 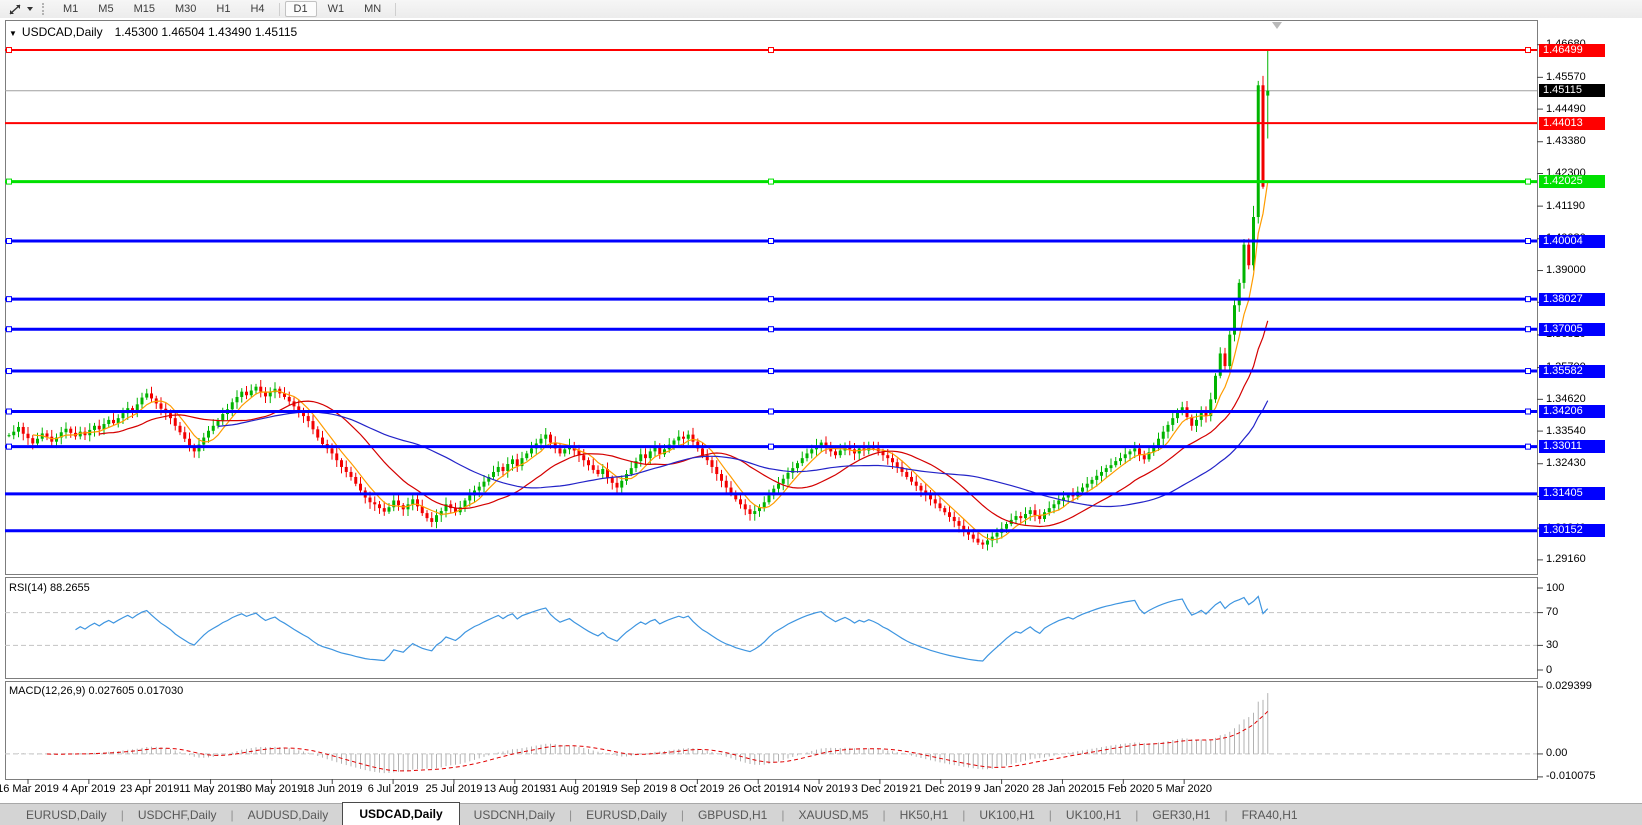 What do you see at coordinates (833, 814) in the screenshot?
I see `chart-tab-xauusd-m5: XAUUSD,M5` at bounding box center [833, 814].